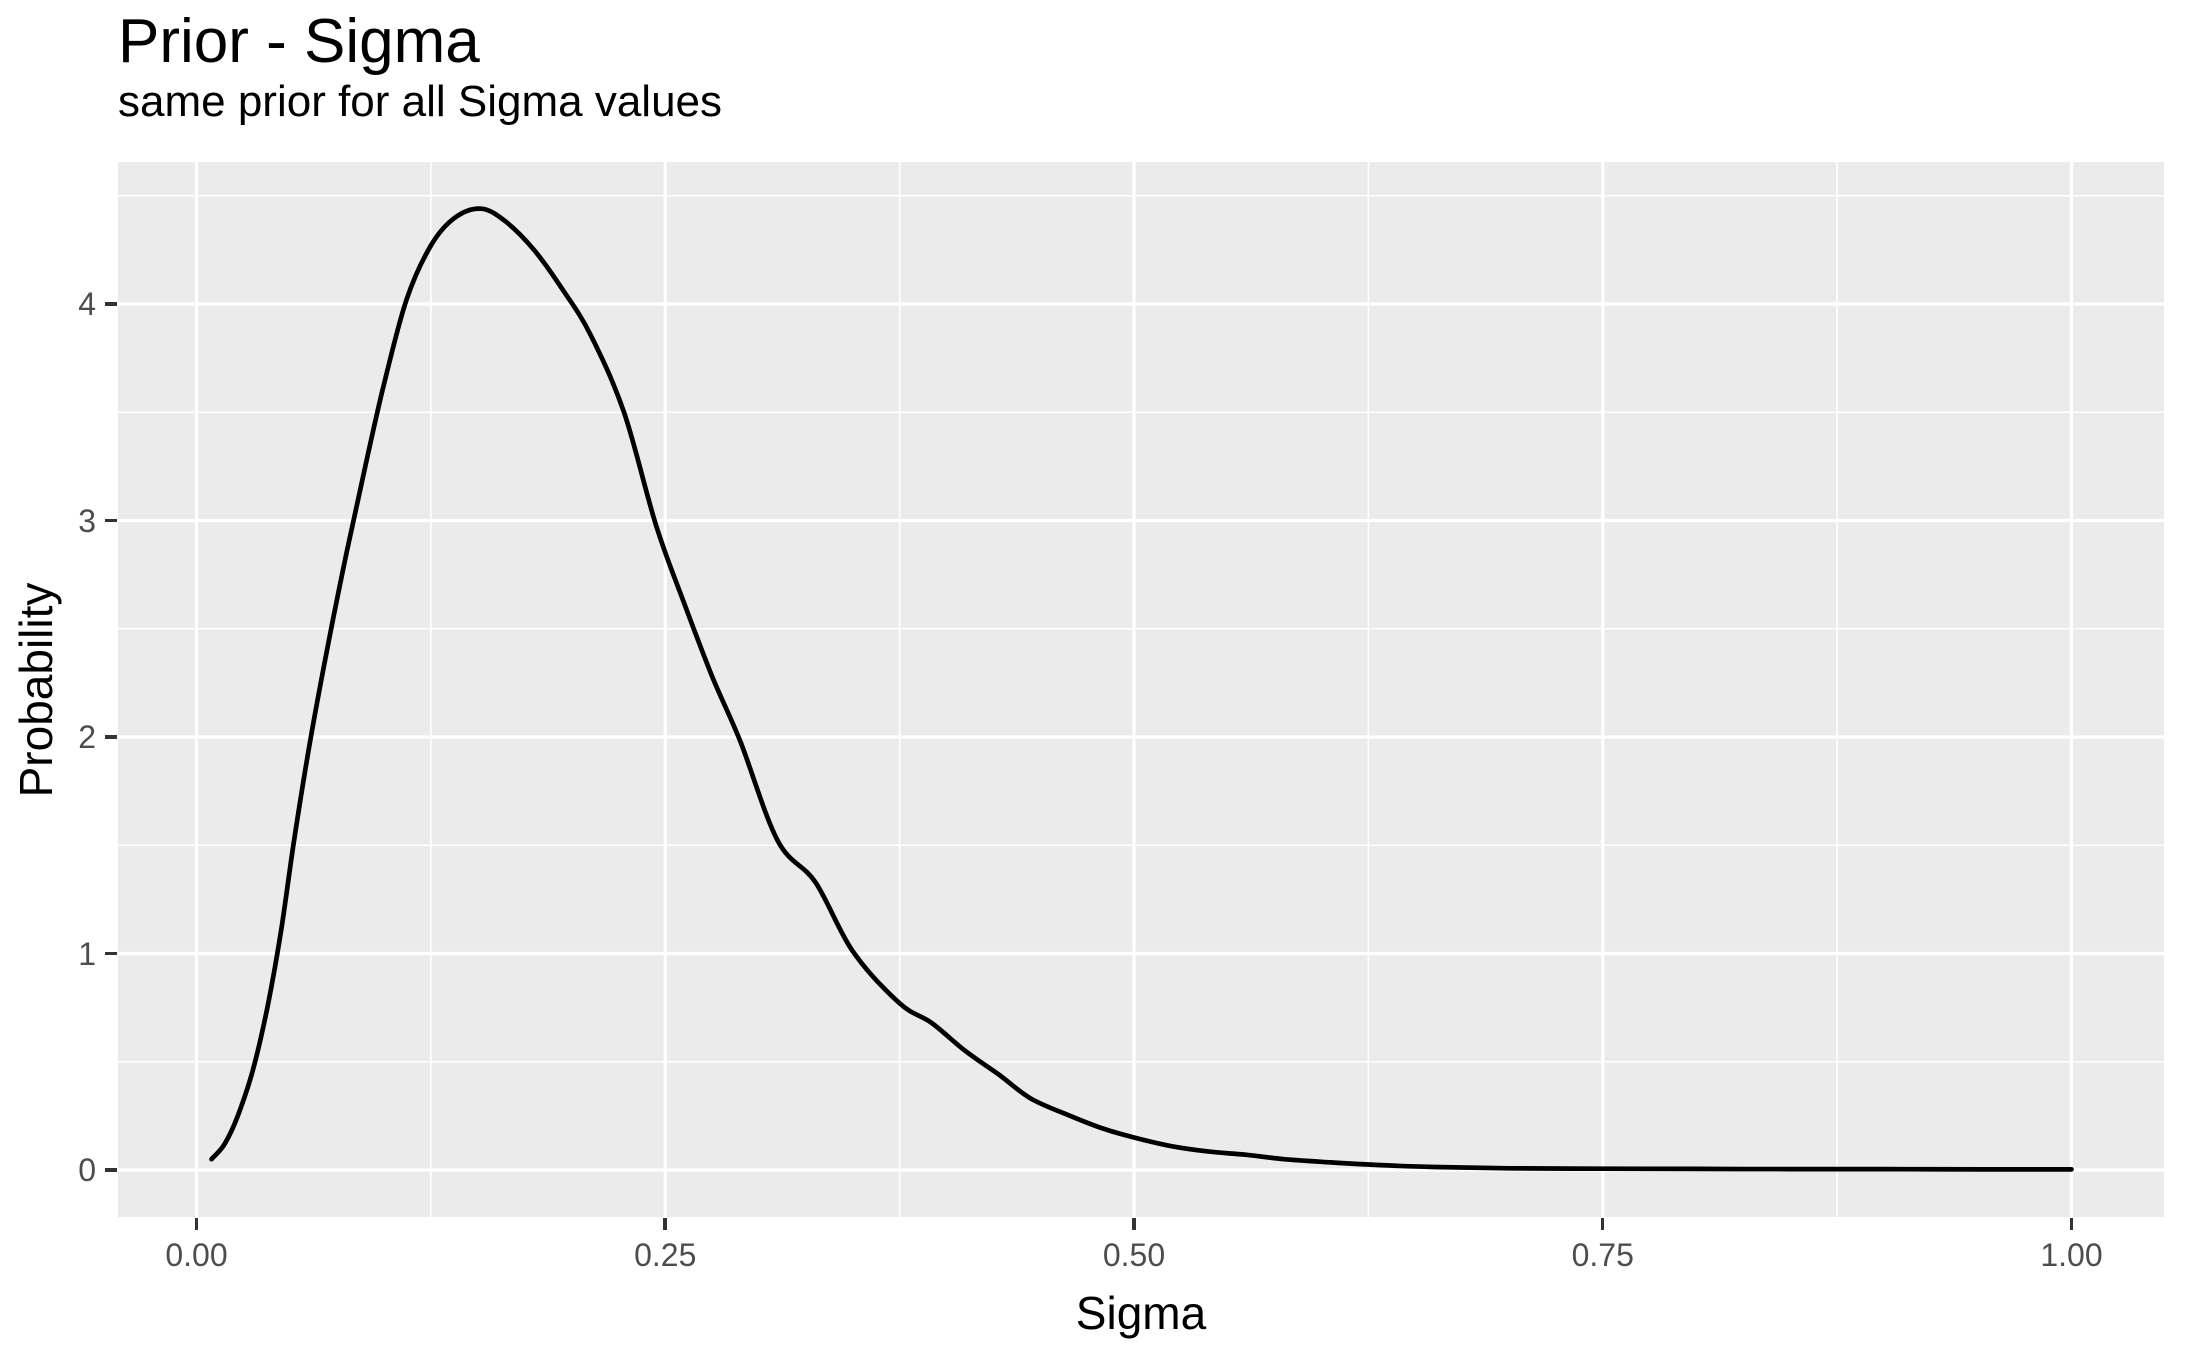 The width and height of the screenshot is (2187, 1350). What do you see at coordinates (36, 690) in the screenshot?
I see `y-axis-title: Probability` at bounding box center [36, 690].